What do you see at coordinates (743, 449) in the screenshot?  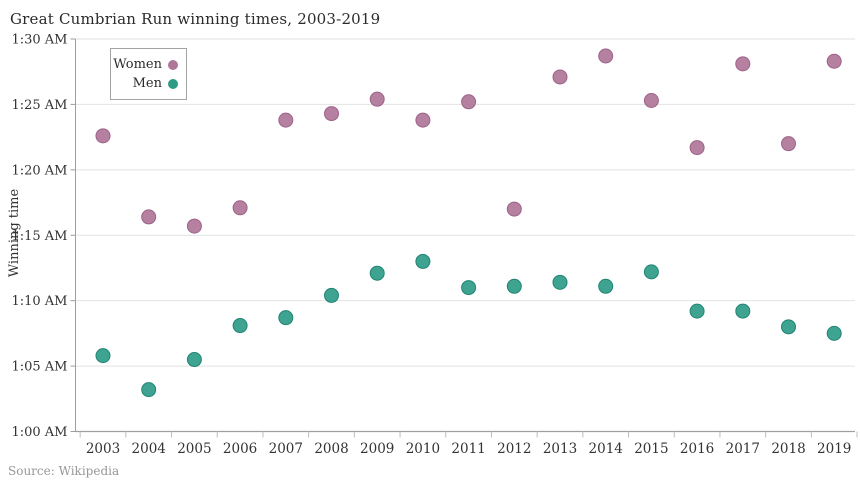 I see `x-tick-label-2017: 2017` at bounding box center [743, 449].